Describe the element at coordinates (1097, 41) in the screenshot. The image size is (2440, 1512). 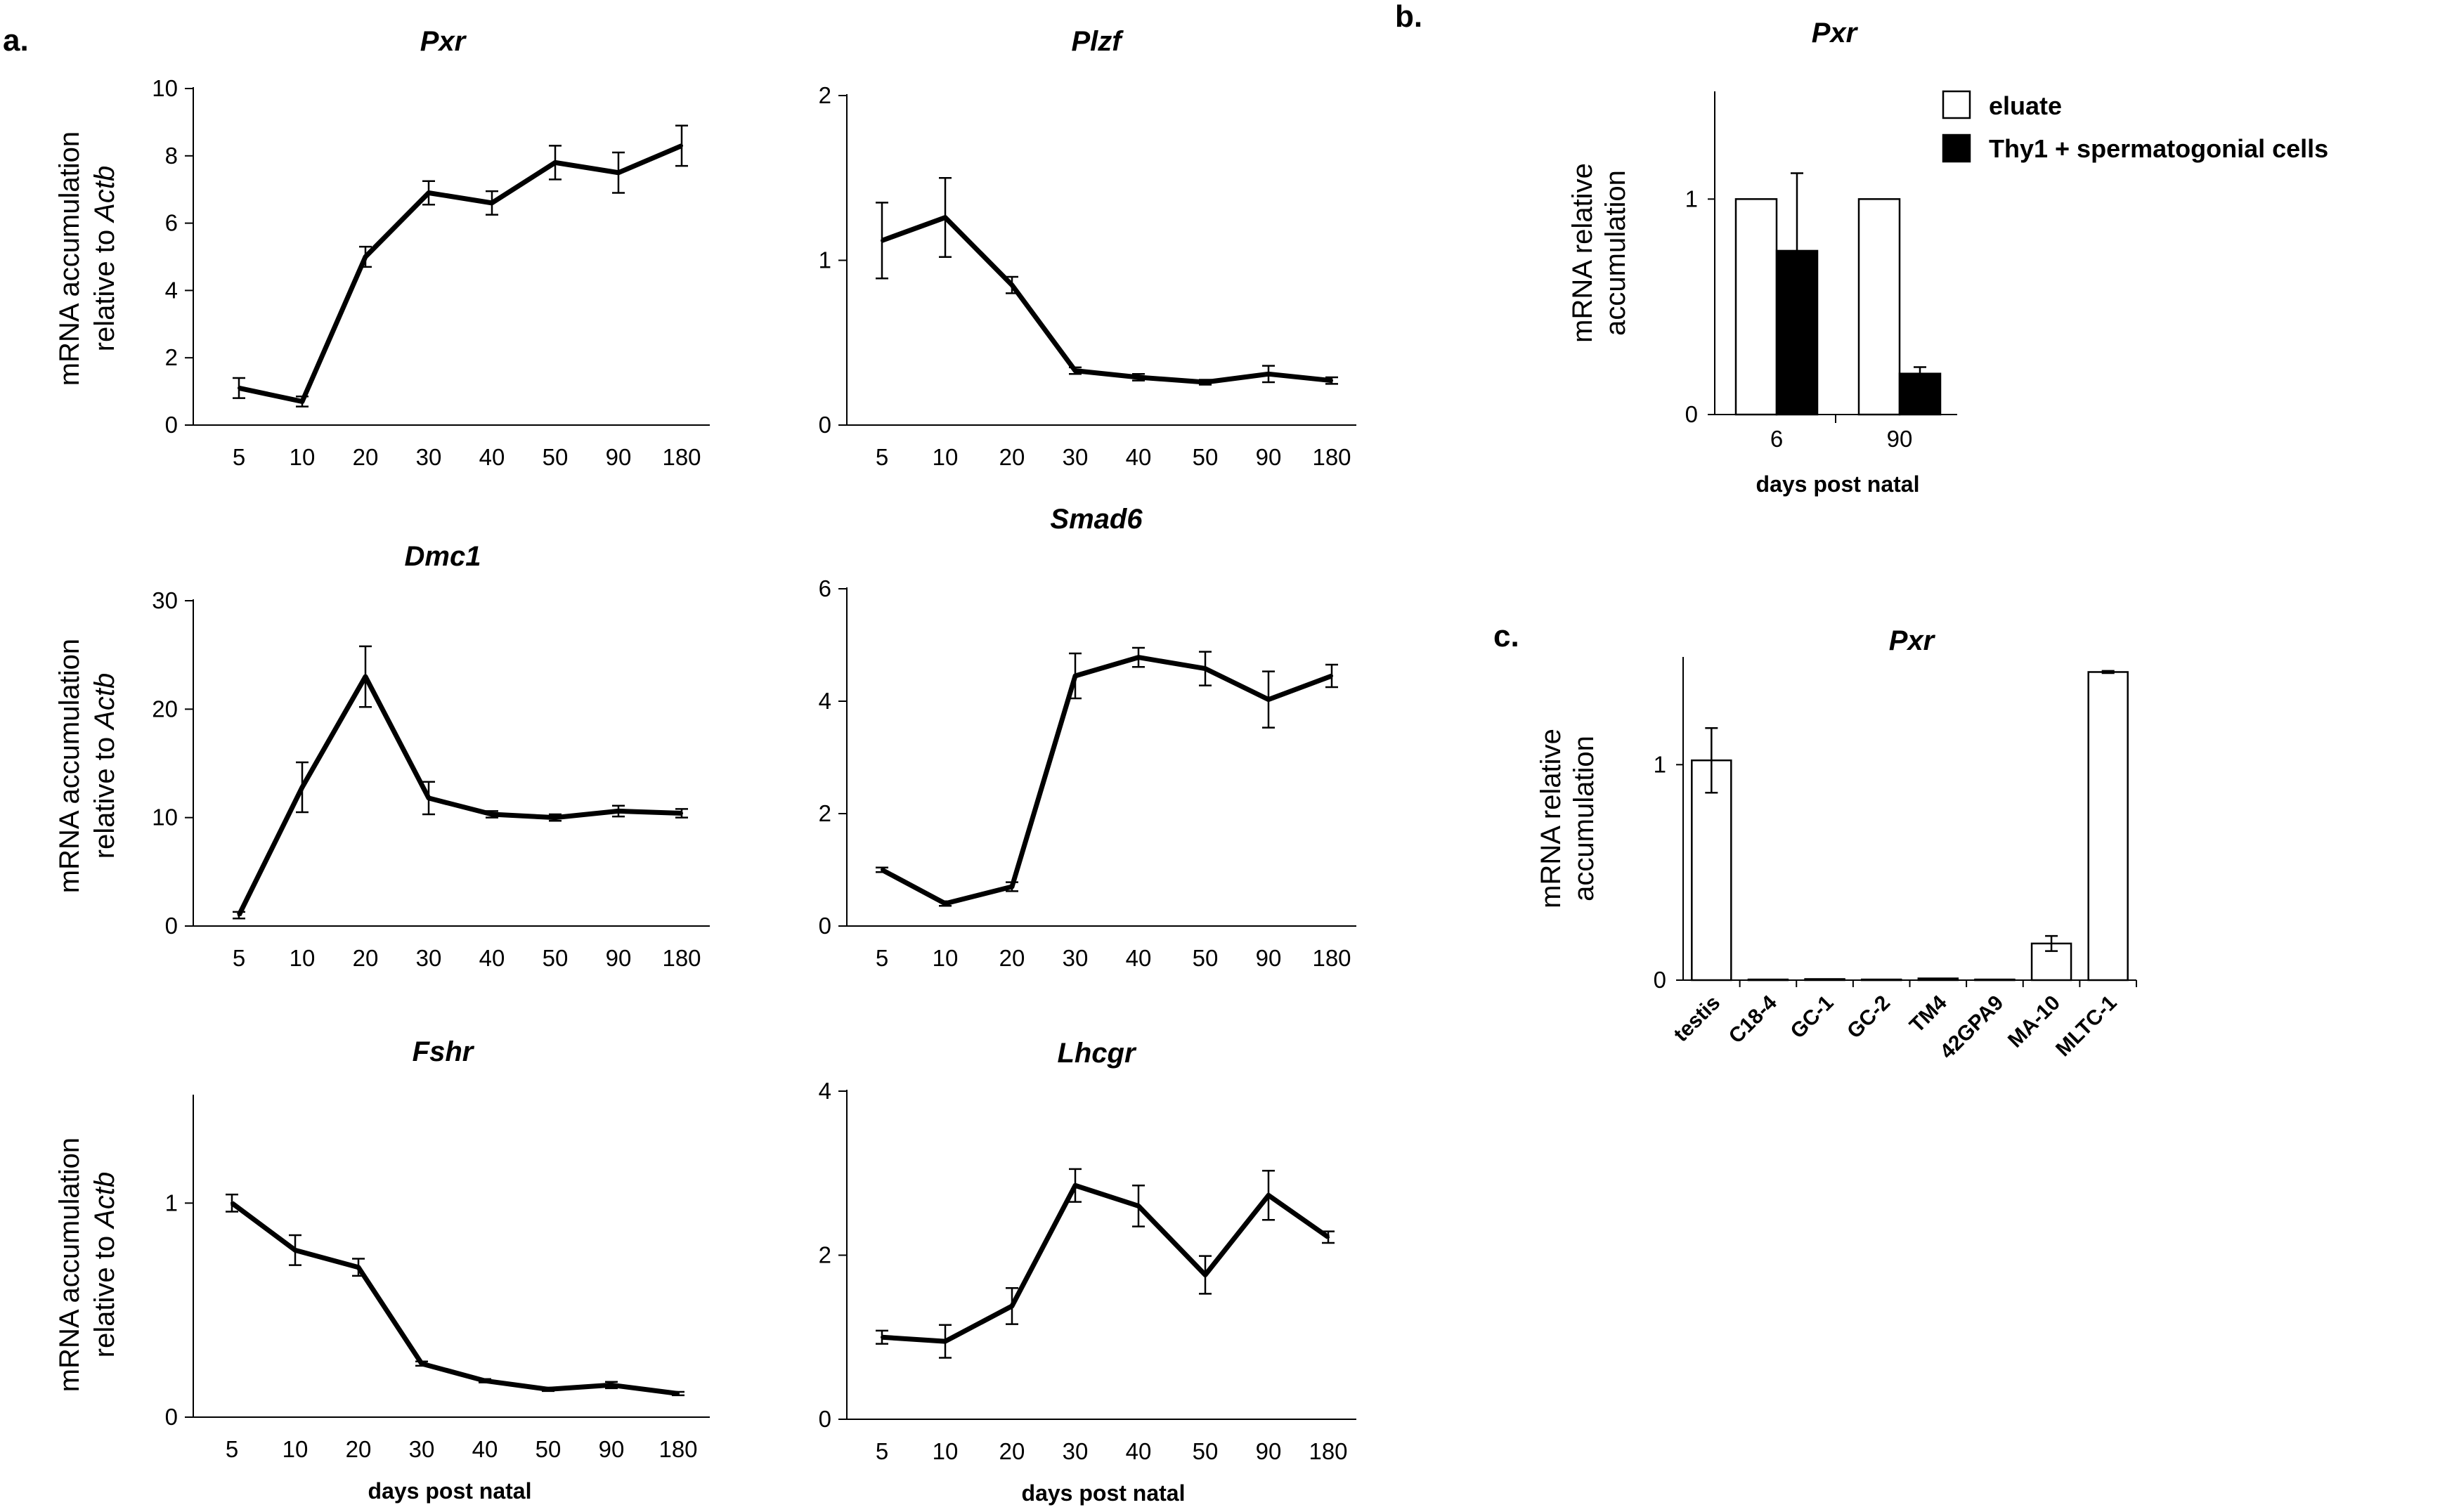
I see `chart-title-plzf: Plzf` at that location.